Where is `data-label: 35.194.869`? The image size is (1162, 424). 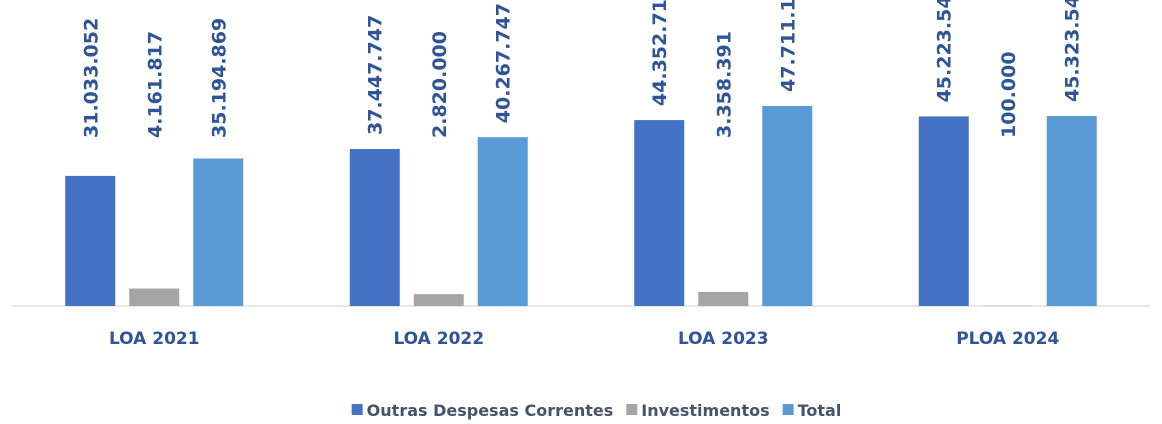
data-label: 35.194.869 is located at coordinates (219, 78).